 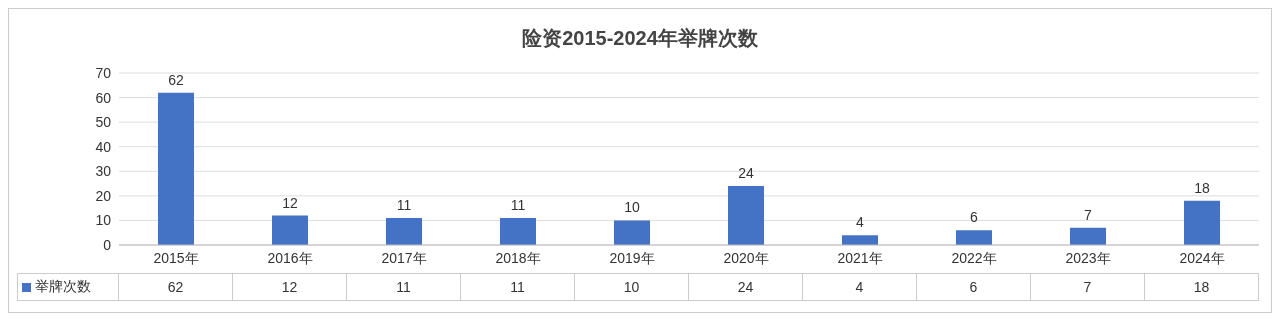 What do you see at coordinates (631, 287) in the screenshot?
I see `data-label: 10` at bounding box center [631, 287].